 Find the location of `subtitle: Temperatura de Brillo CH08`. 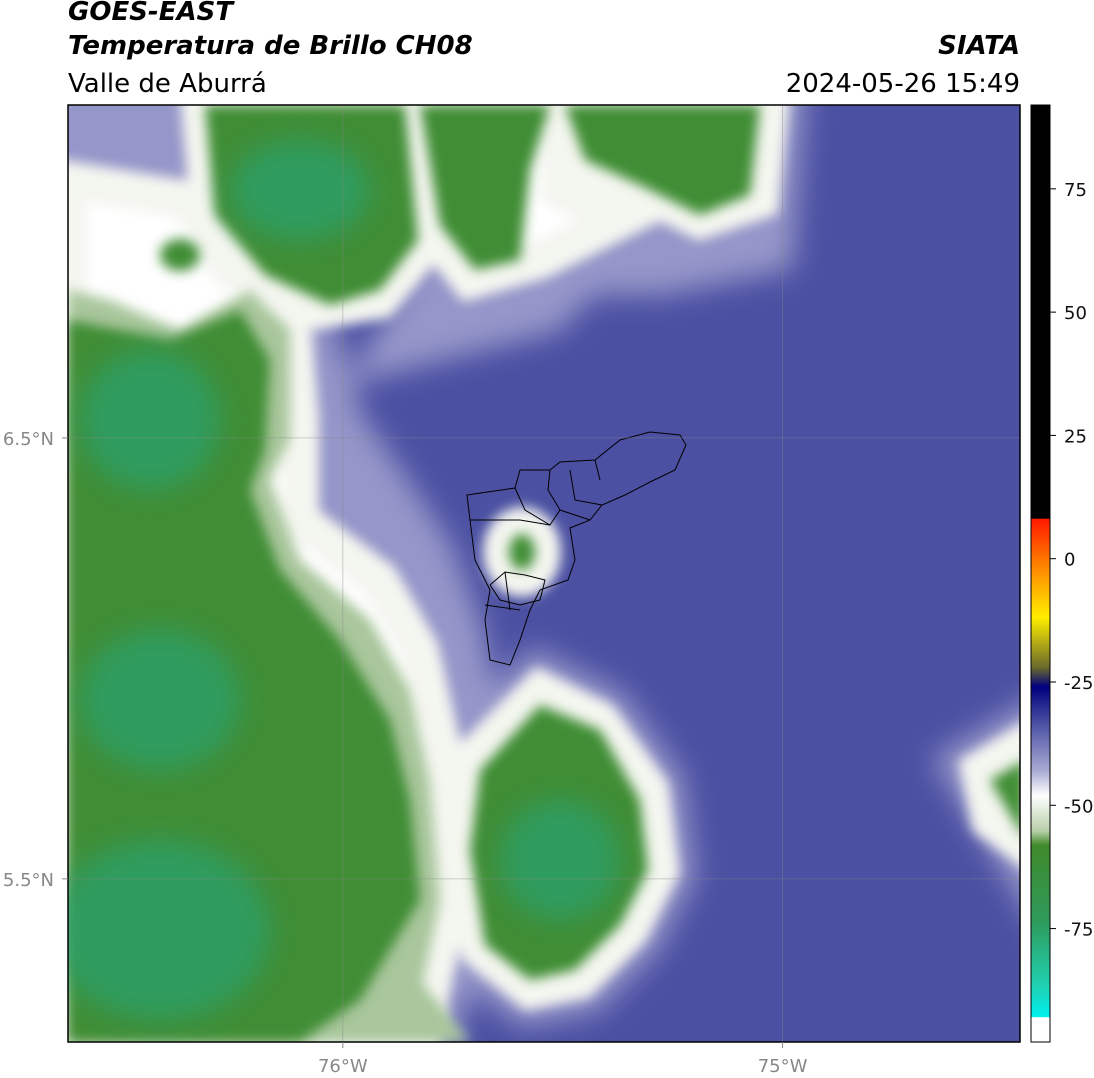

subtitle: Temperatura de Brillo CH08 is located at coordinates (270, 46).